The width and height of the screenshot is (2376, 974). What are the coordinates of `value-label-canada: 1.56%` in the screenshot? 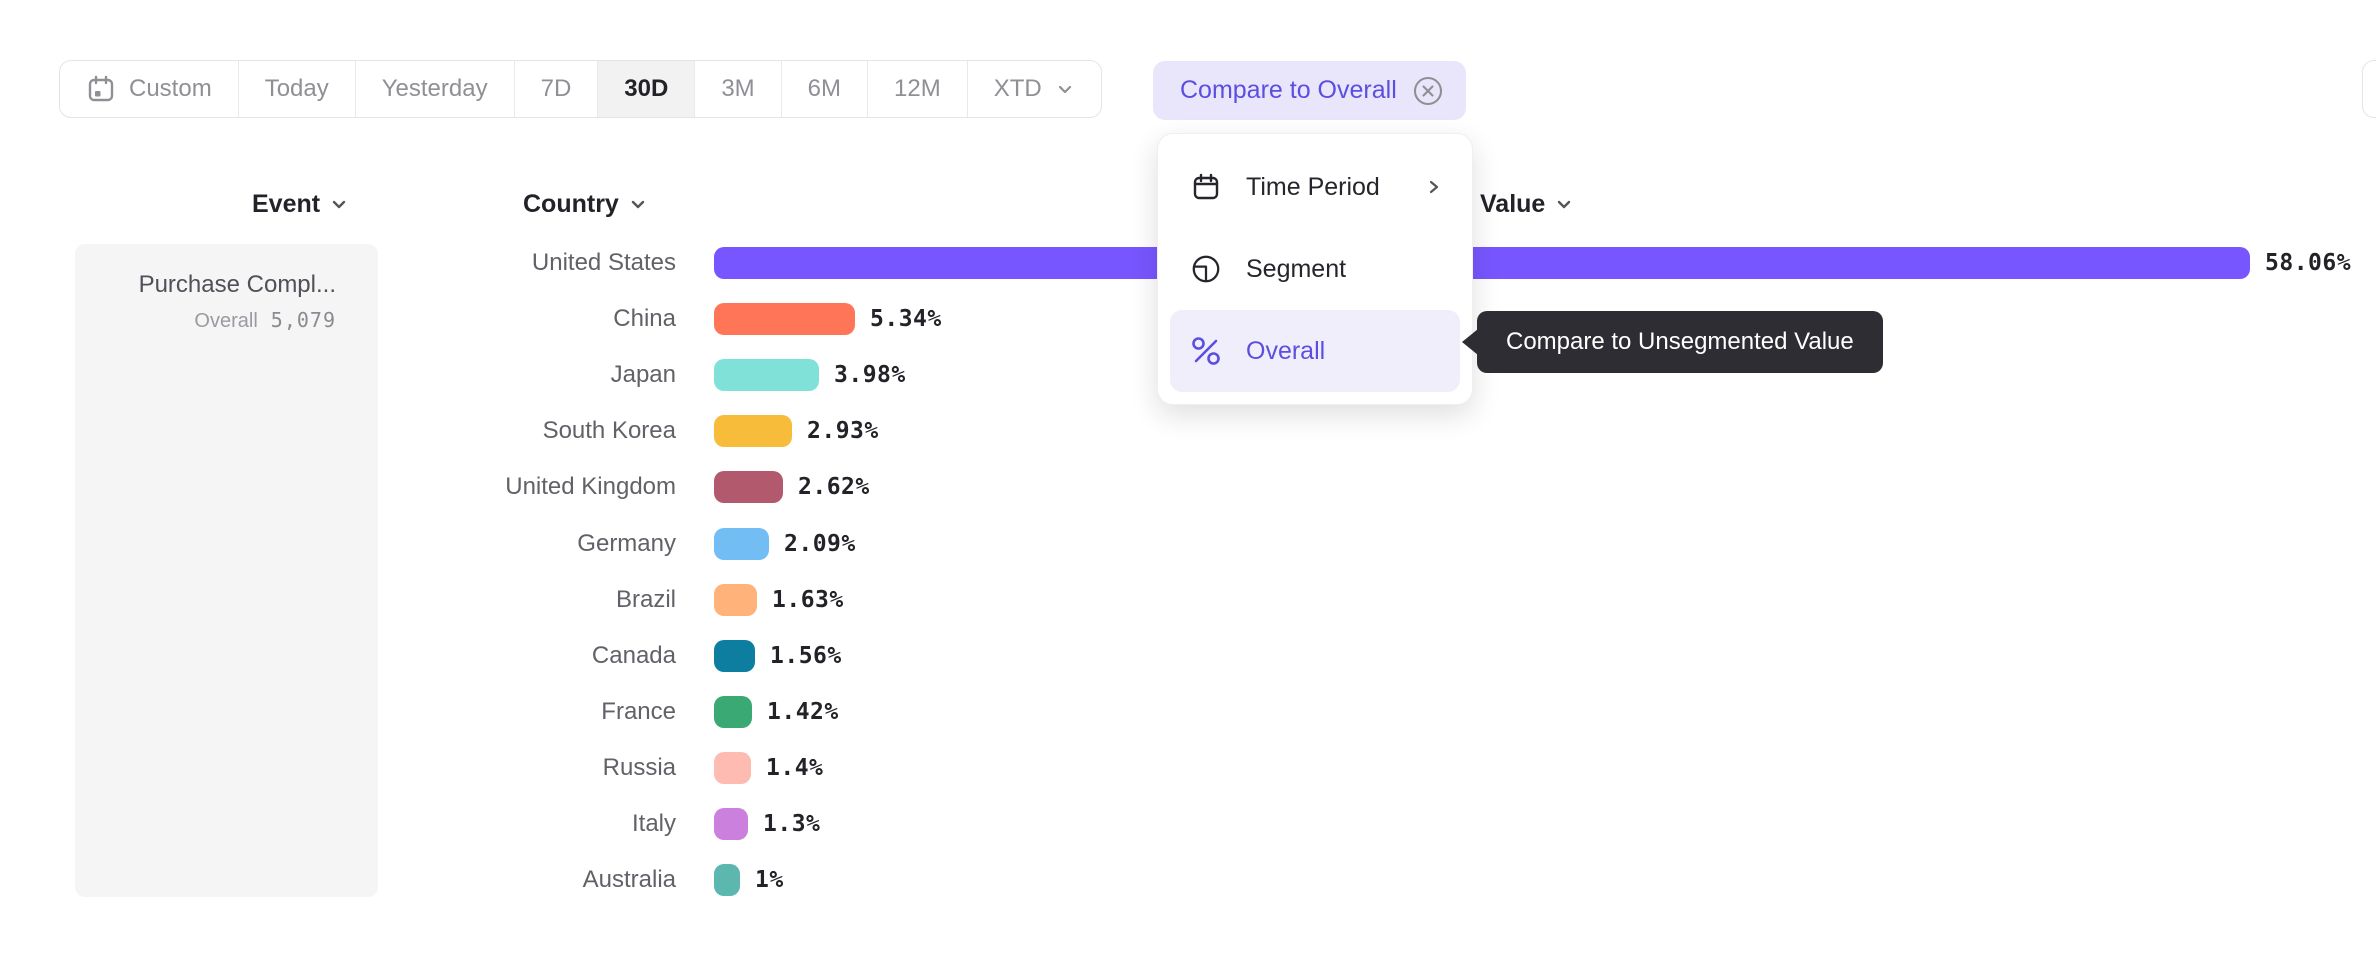 It's located at (806, 656).